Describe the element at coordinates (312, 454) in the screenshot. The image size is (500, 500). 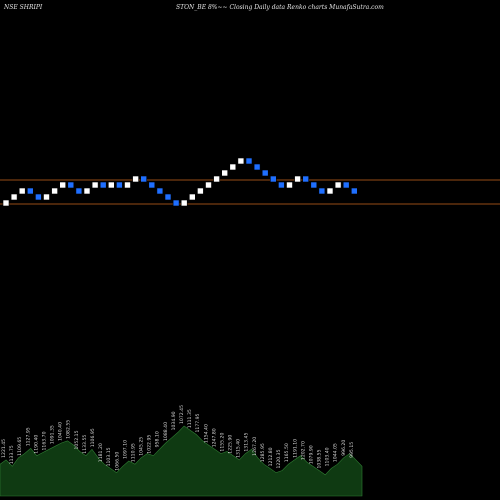
I see `volume-label: 1079.90` at that location.